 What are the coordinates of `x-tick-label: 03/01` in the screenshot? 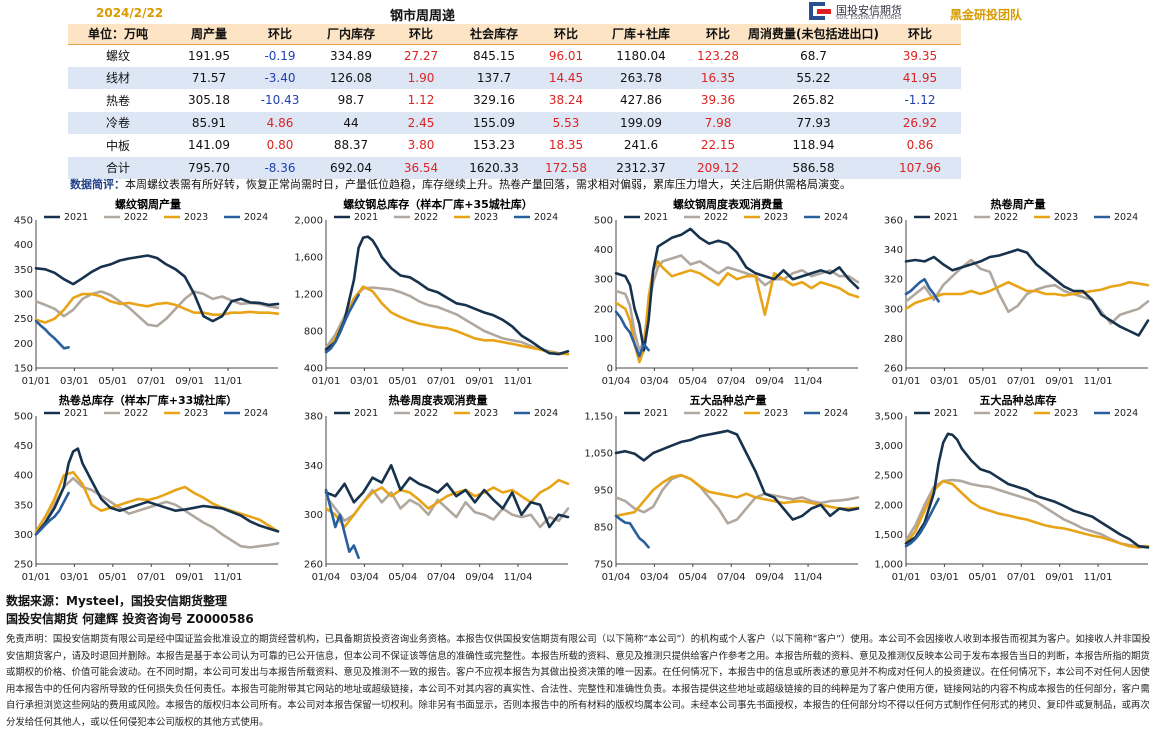 It's located at (74, 577).